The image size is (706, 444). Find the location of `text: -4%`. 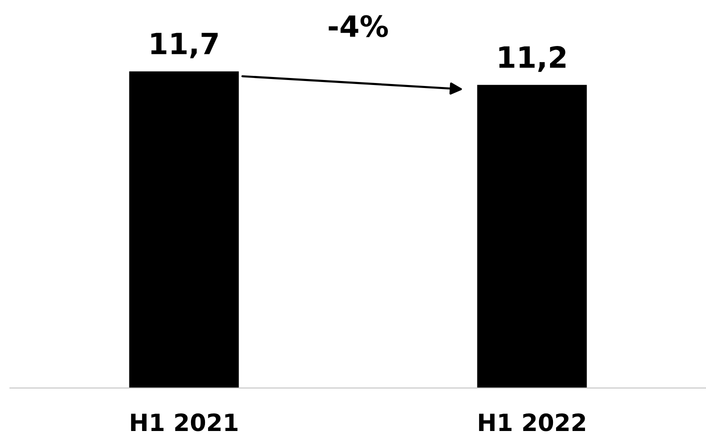

text: -4% is located at coordinates (358, 26).